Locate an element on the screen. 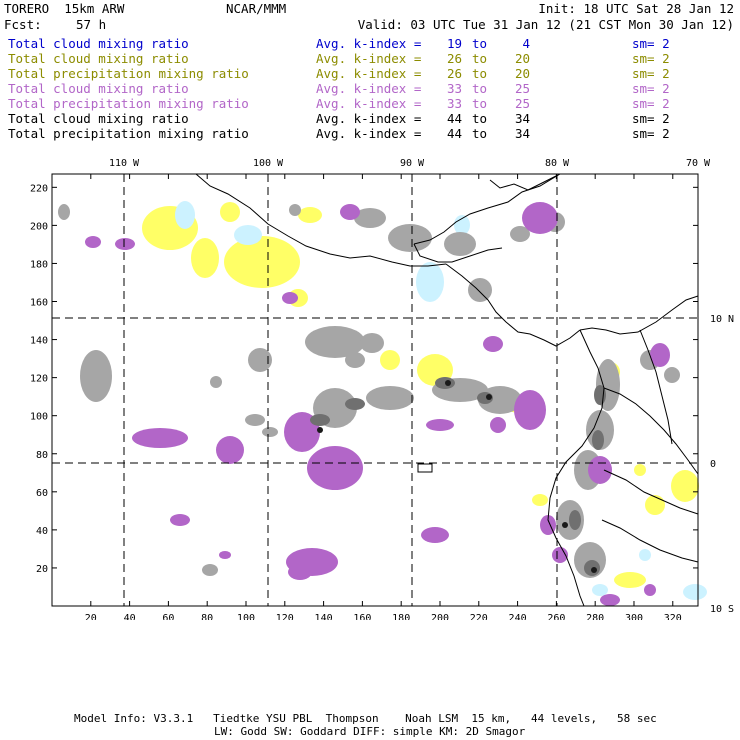  longitude-label: 70 W is located at coordinates (698, 163).